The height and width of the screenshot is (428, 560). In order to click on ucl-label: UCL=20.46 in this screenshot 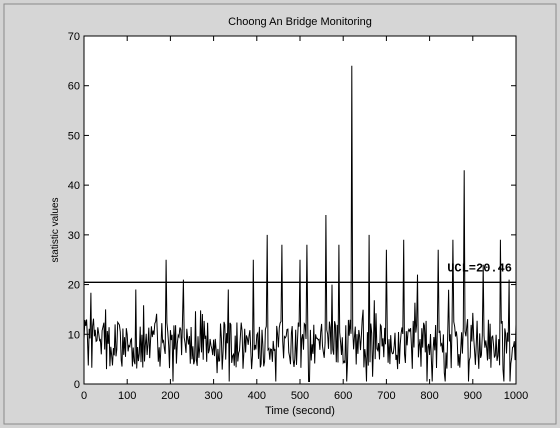, I will do `click(479, 268)`.